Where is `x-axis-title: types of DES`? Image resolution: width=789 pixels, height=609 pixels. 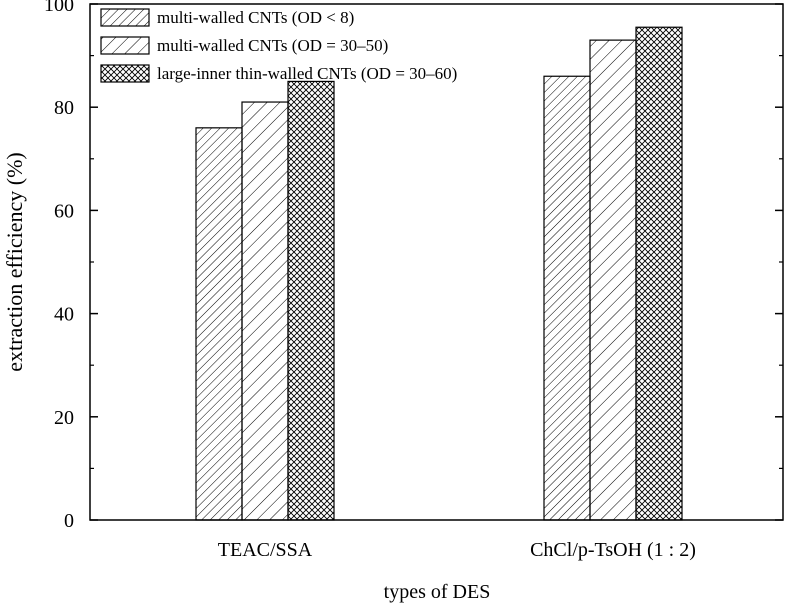
x-axis-title: types of DES is located at coordinates (437, 592).